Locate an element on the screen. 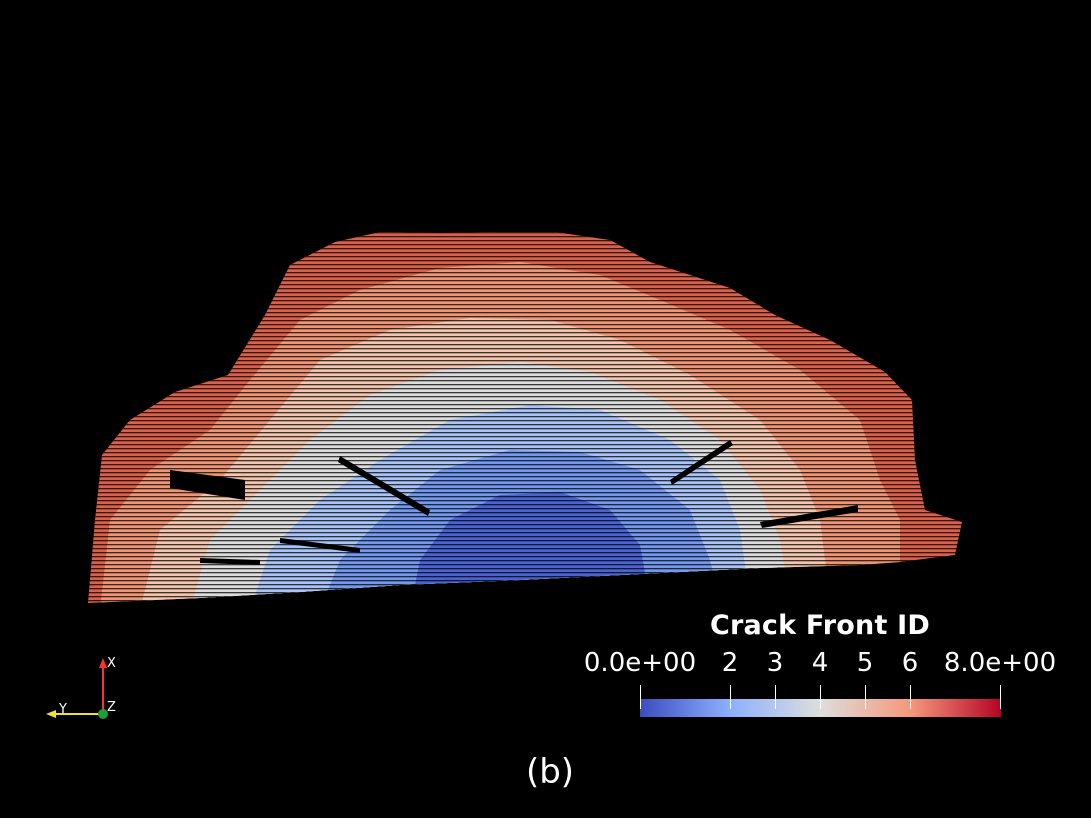 Image resolution: width=1091 pixels, height=818 pixels. axis-label-x: X is located at coordinates (111, 663).